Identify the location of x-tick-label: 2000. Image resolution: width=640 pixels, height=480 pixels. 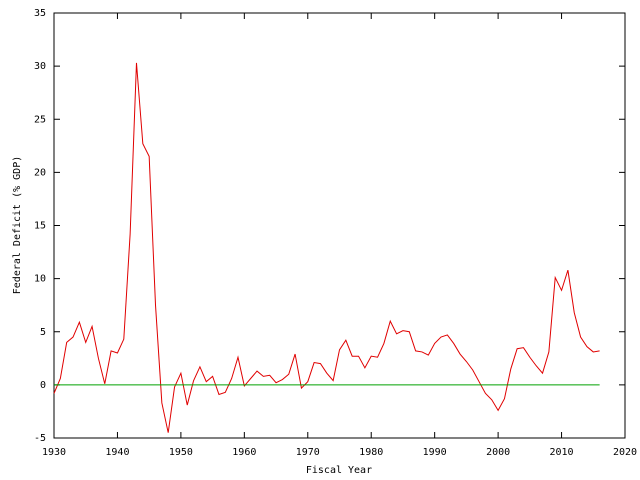
(498, 452).